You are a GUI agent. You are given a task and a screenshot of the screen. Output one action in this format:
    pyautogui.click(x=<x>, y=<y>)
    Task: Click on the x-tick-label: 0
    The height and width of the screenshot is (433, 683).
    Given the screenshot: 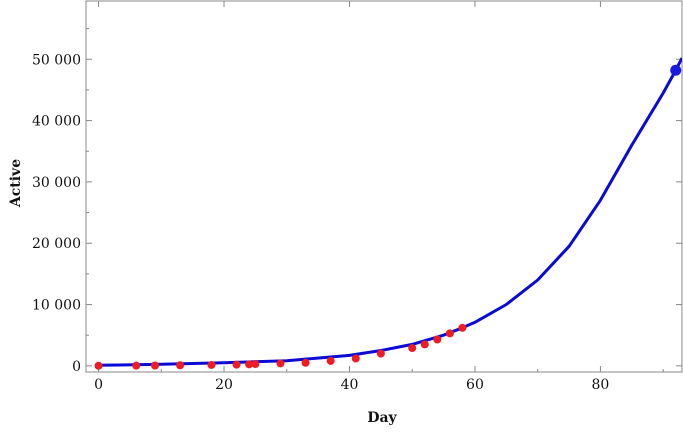 What is the action you would take?
    pyautogui.click(x=98, y=385)
    